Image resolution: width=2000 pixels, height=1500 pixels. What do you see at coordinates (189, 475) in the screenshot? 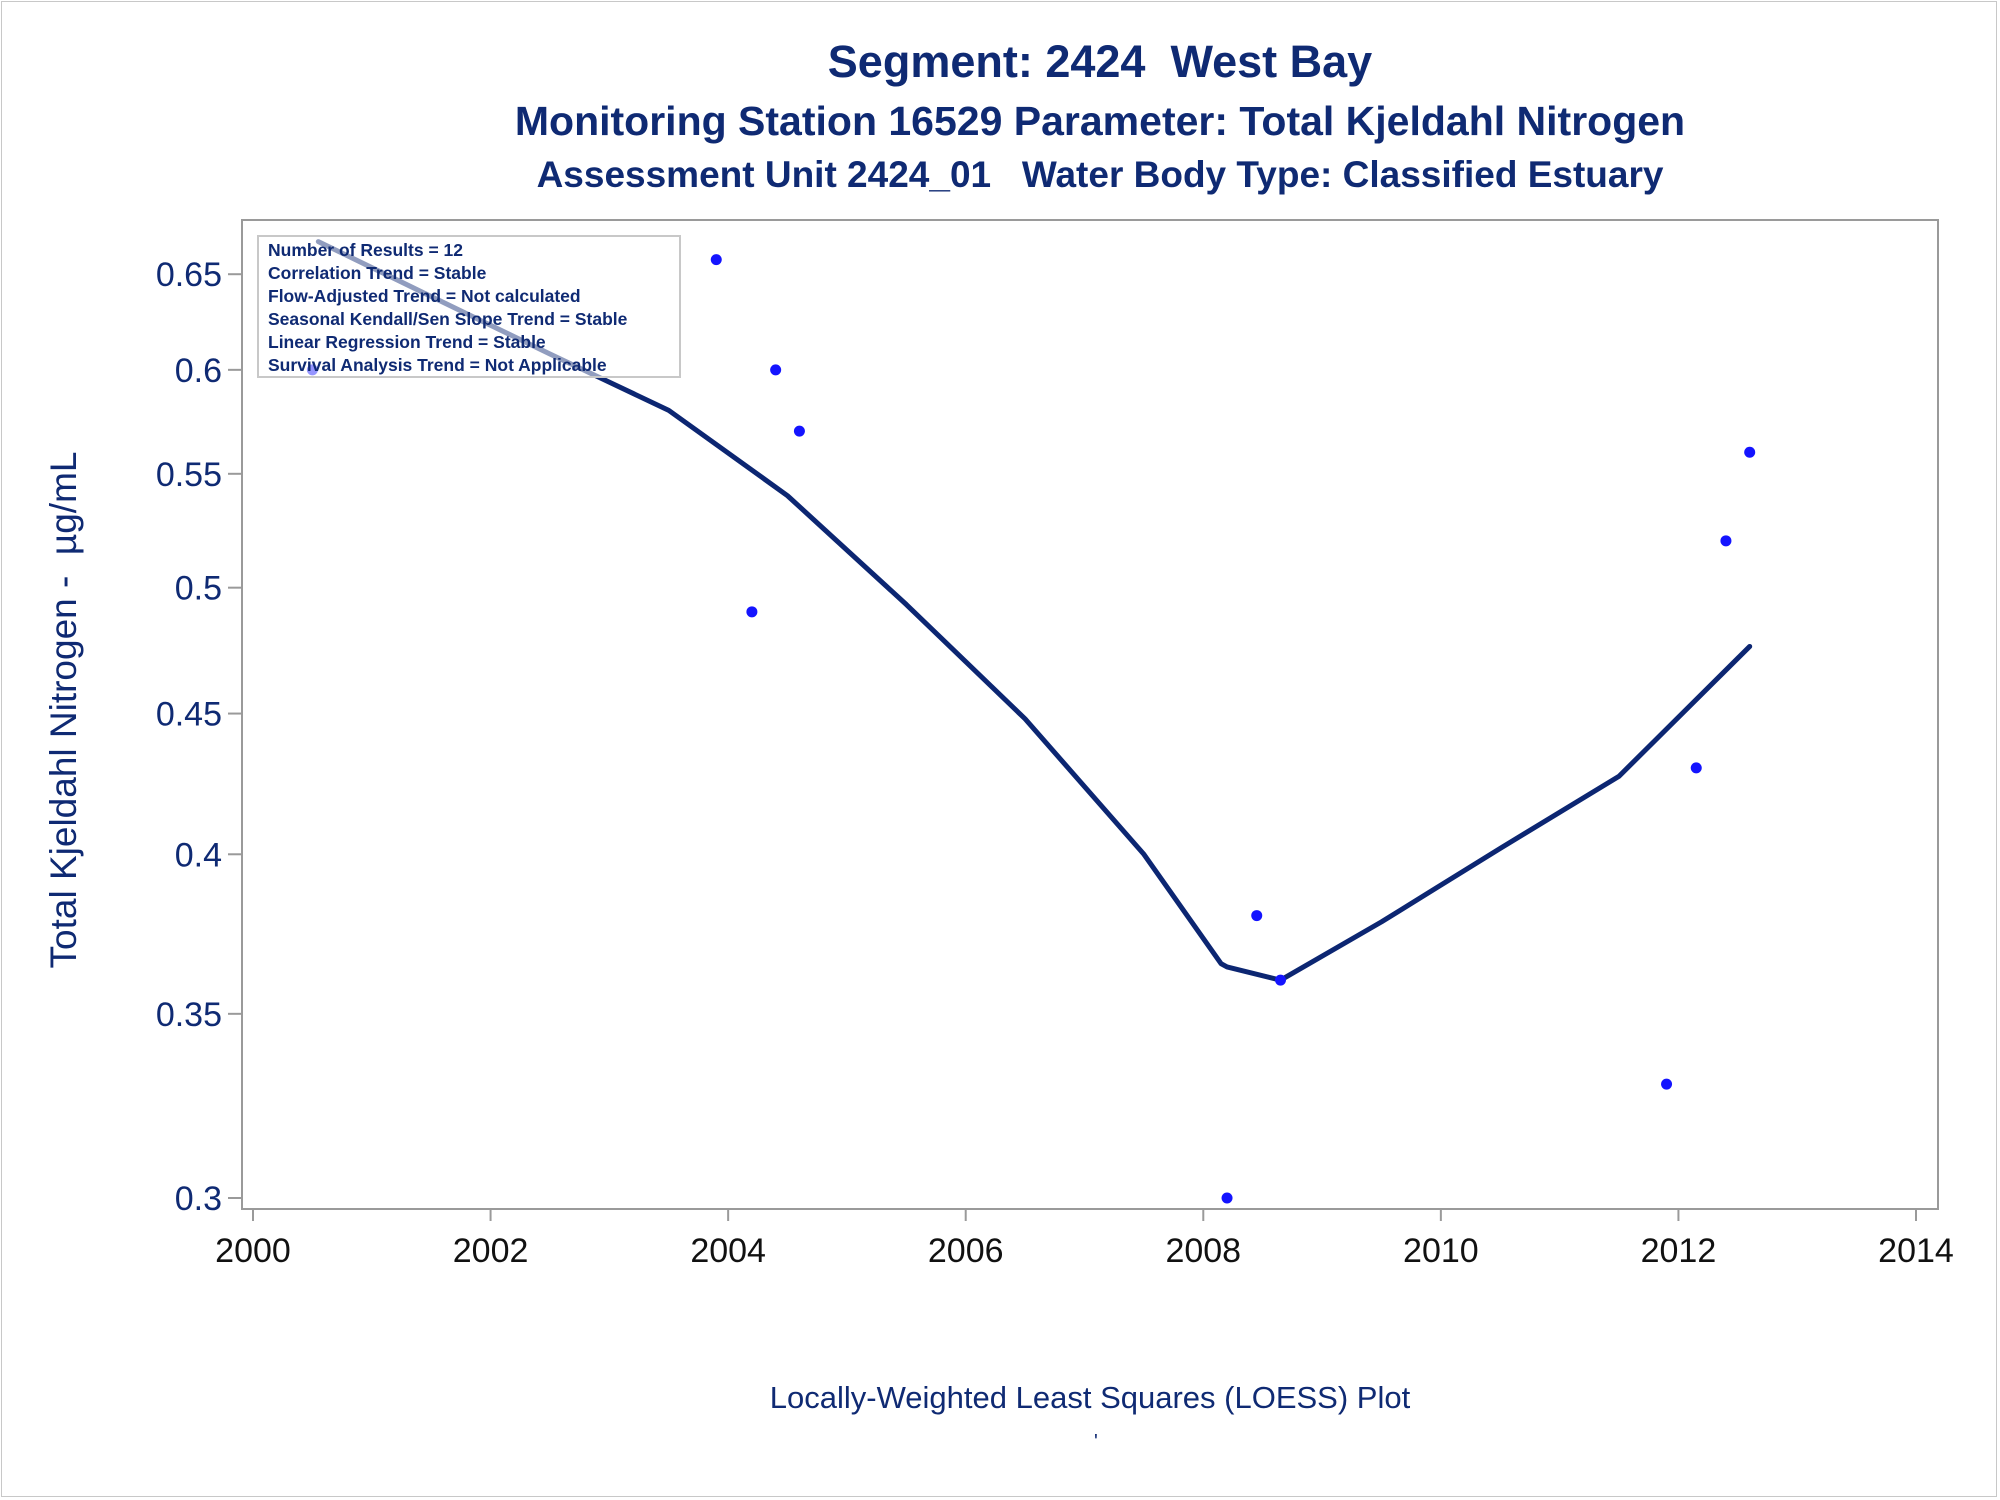
I see `y-tick-label: 0.55` at bounding box center [189, 475].